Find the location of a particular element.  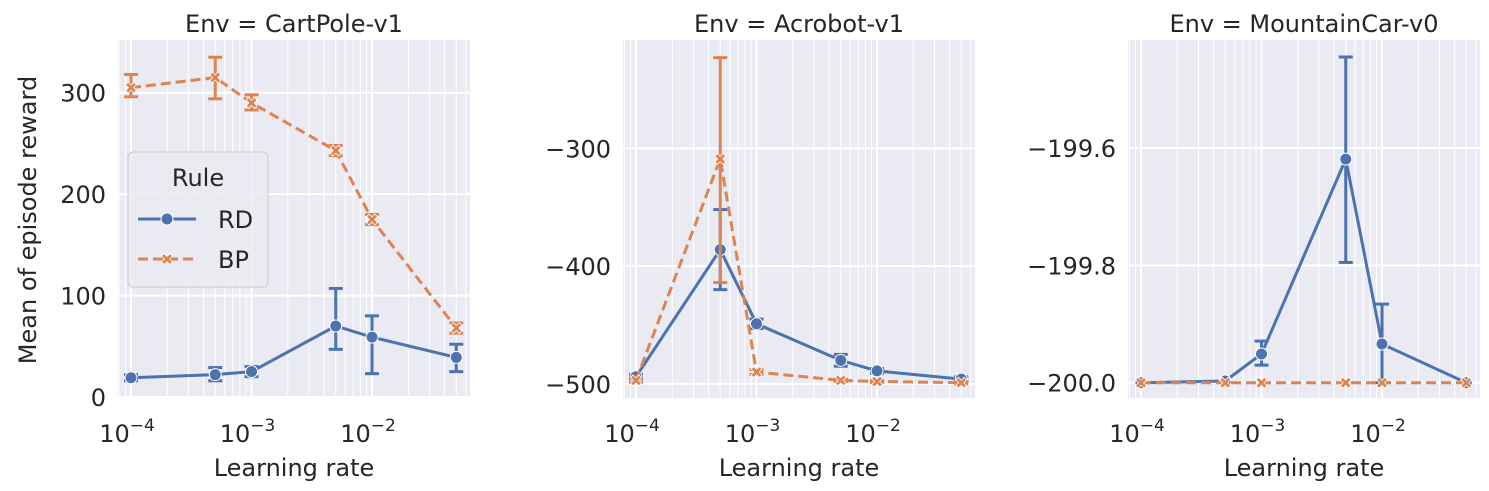

y-tick-label: −199.8 is located at coordinates (1071, 266).